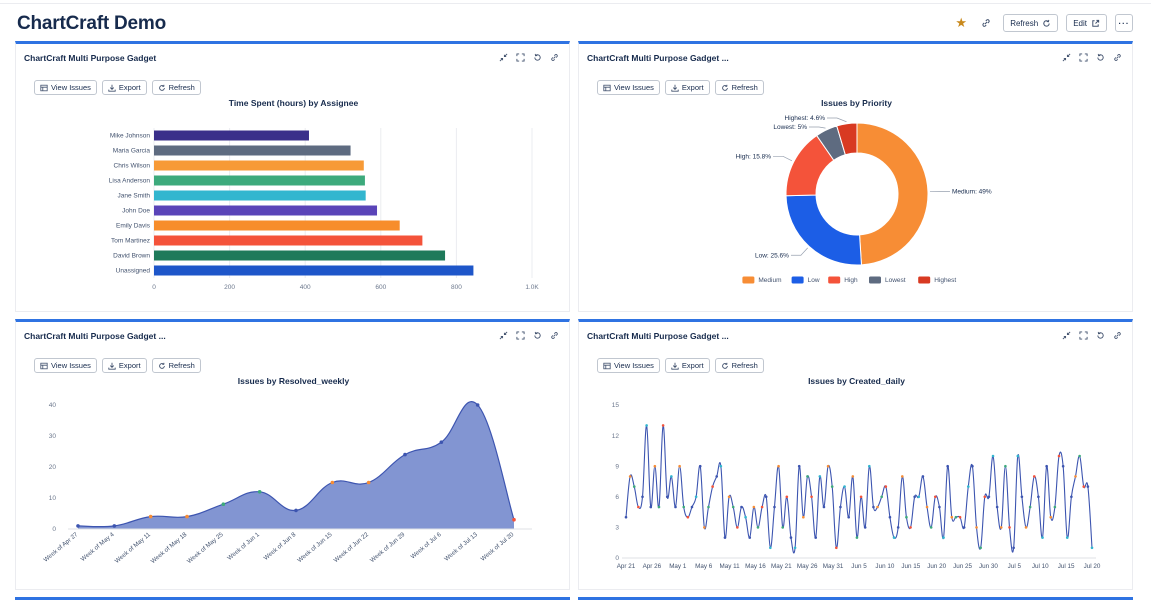  Describe the element at coordinates (1031, 23) in the screenshot. I see `refresh-button: Refresh` at that location.